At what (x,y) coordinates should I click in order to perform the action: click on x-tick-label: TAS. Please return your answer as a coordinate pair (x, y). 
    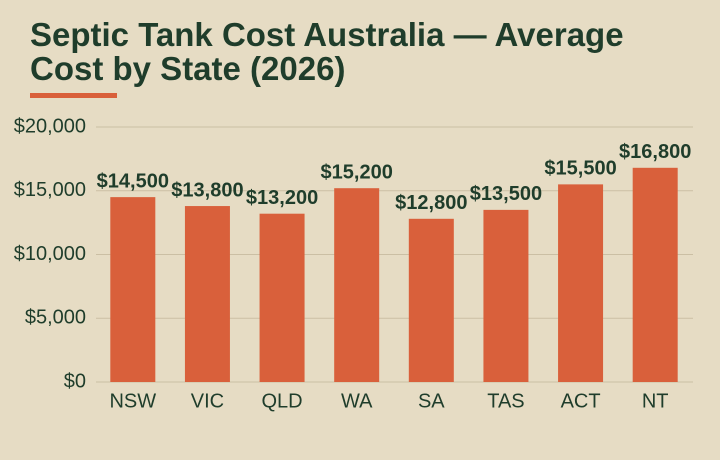
    Looking at the image, I should click on (505, 401).